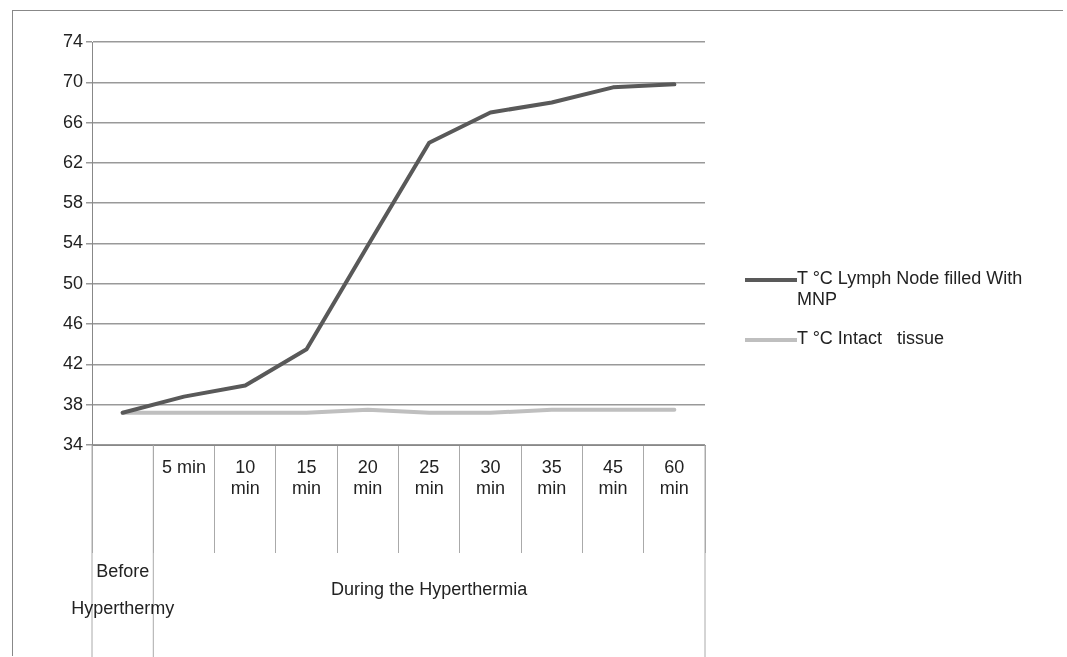  I want to click on y-tick-label: 50, so click(72, 282).